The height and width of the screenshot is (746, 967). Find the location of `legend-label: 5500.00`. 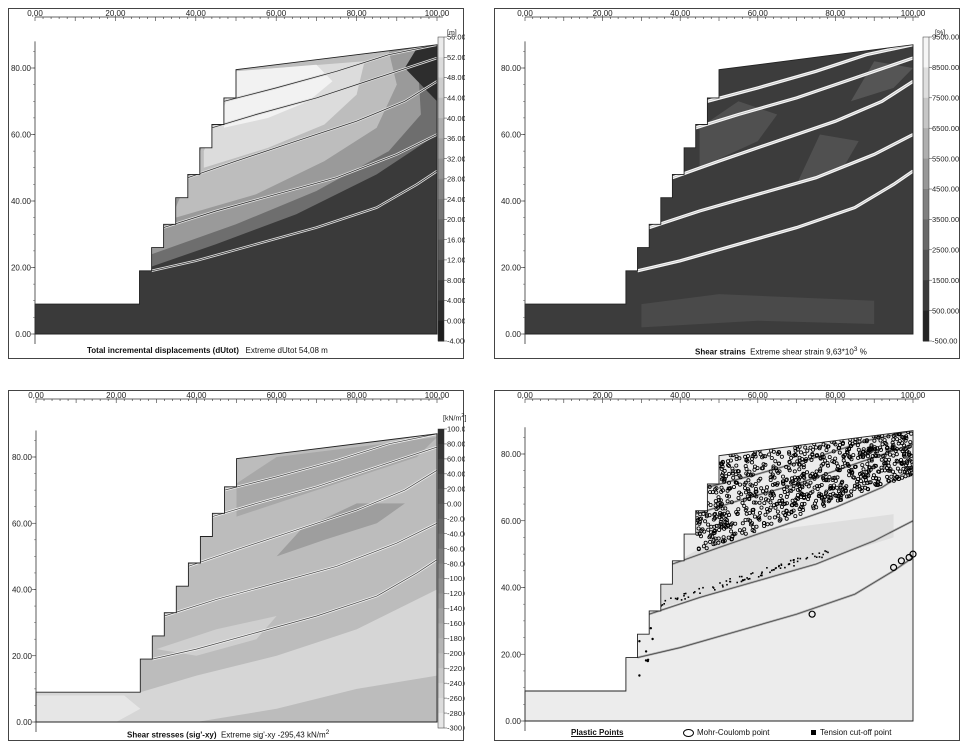

legend-label: 5500.00 is located at coordinates (945, 158).